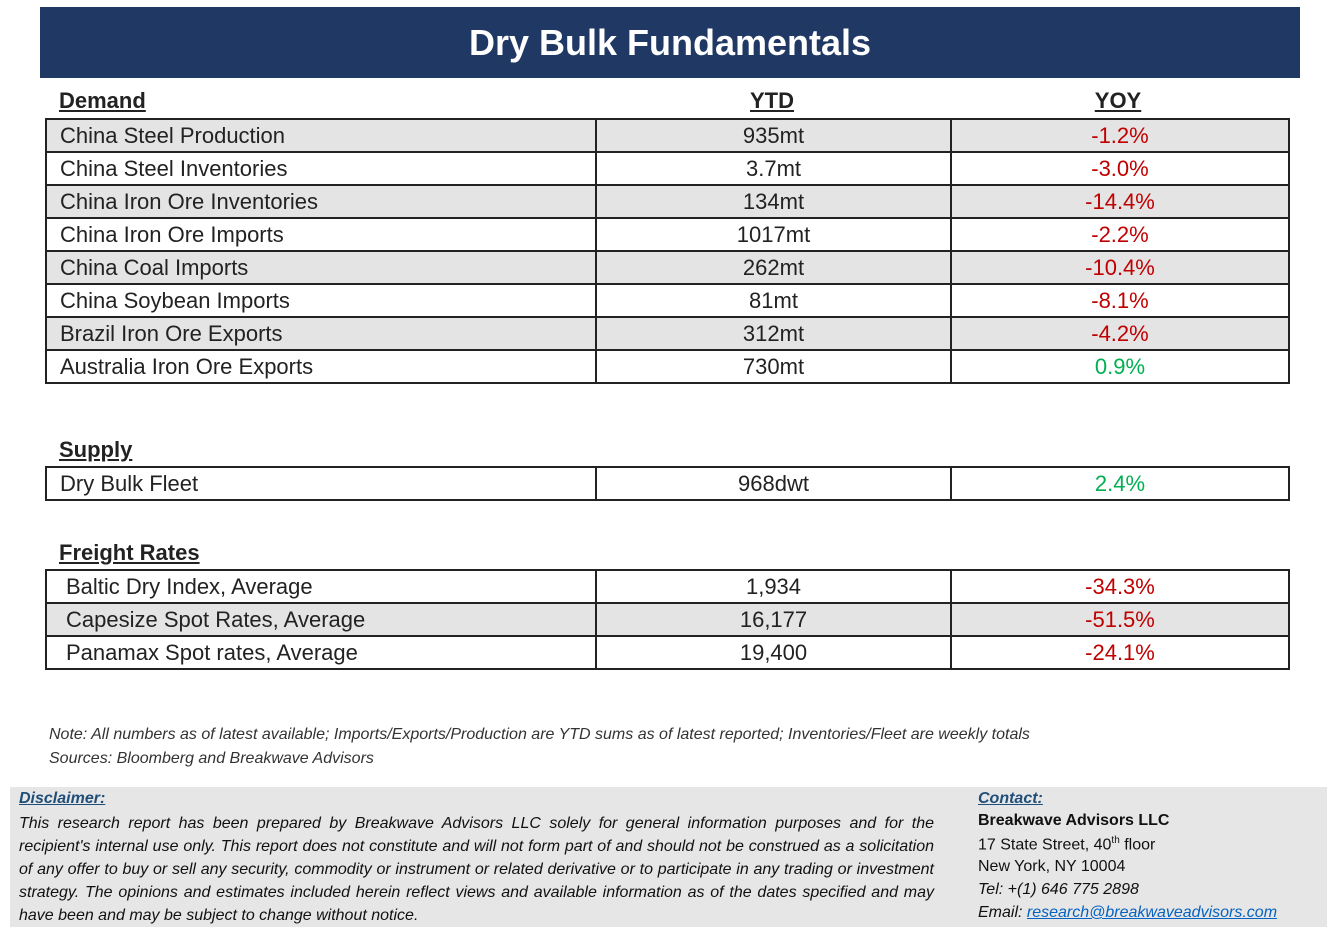  I want to click on email-link: research@breakwaveadvisors.com, so click(1152, 912).